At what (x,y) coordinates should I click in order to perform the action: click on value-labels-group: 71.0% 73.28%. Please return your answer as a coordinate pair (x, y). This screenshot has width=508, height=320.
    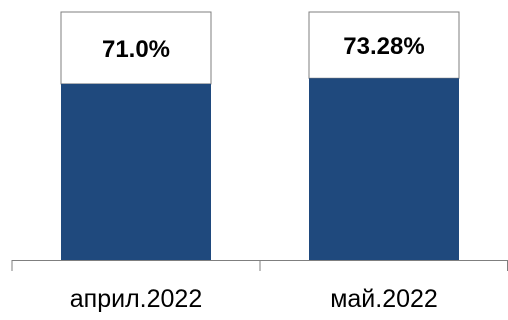
    Looking at the image, I should click on (263, 48).